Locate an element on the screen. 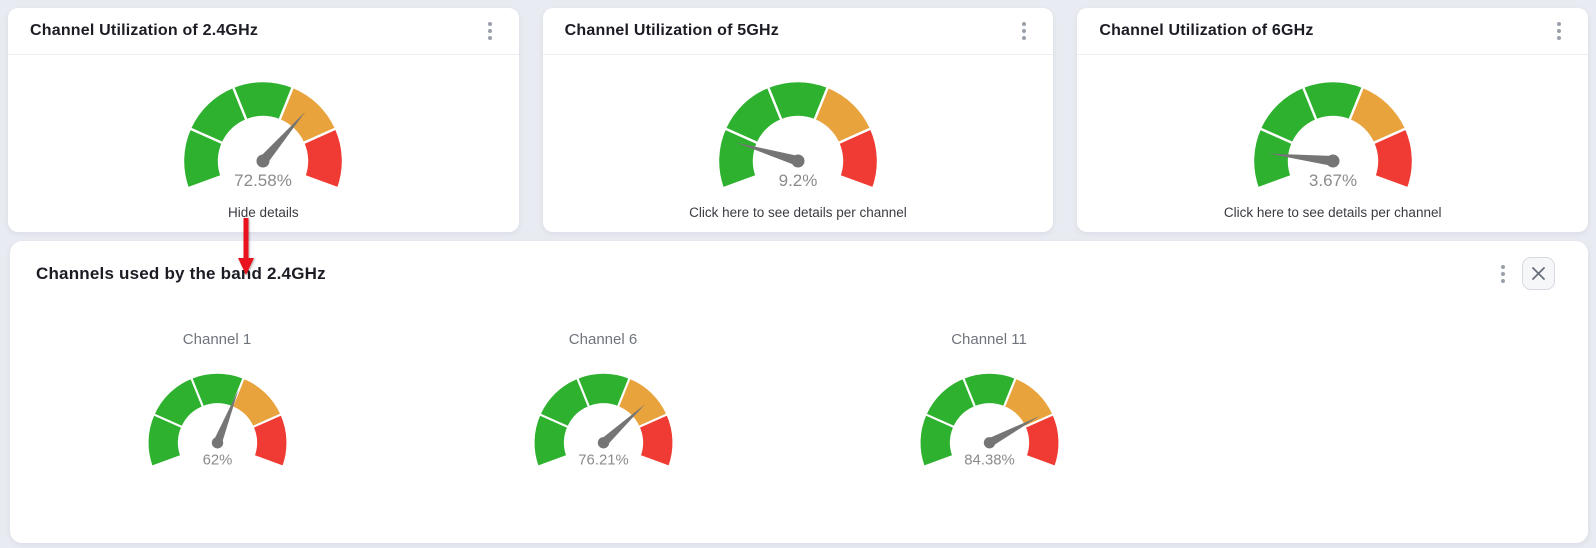  channel-6-block: Channel 6 76.21% is located at coordinates (603, 404).